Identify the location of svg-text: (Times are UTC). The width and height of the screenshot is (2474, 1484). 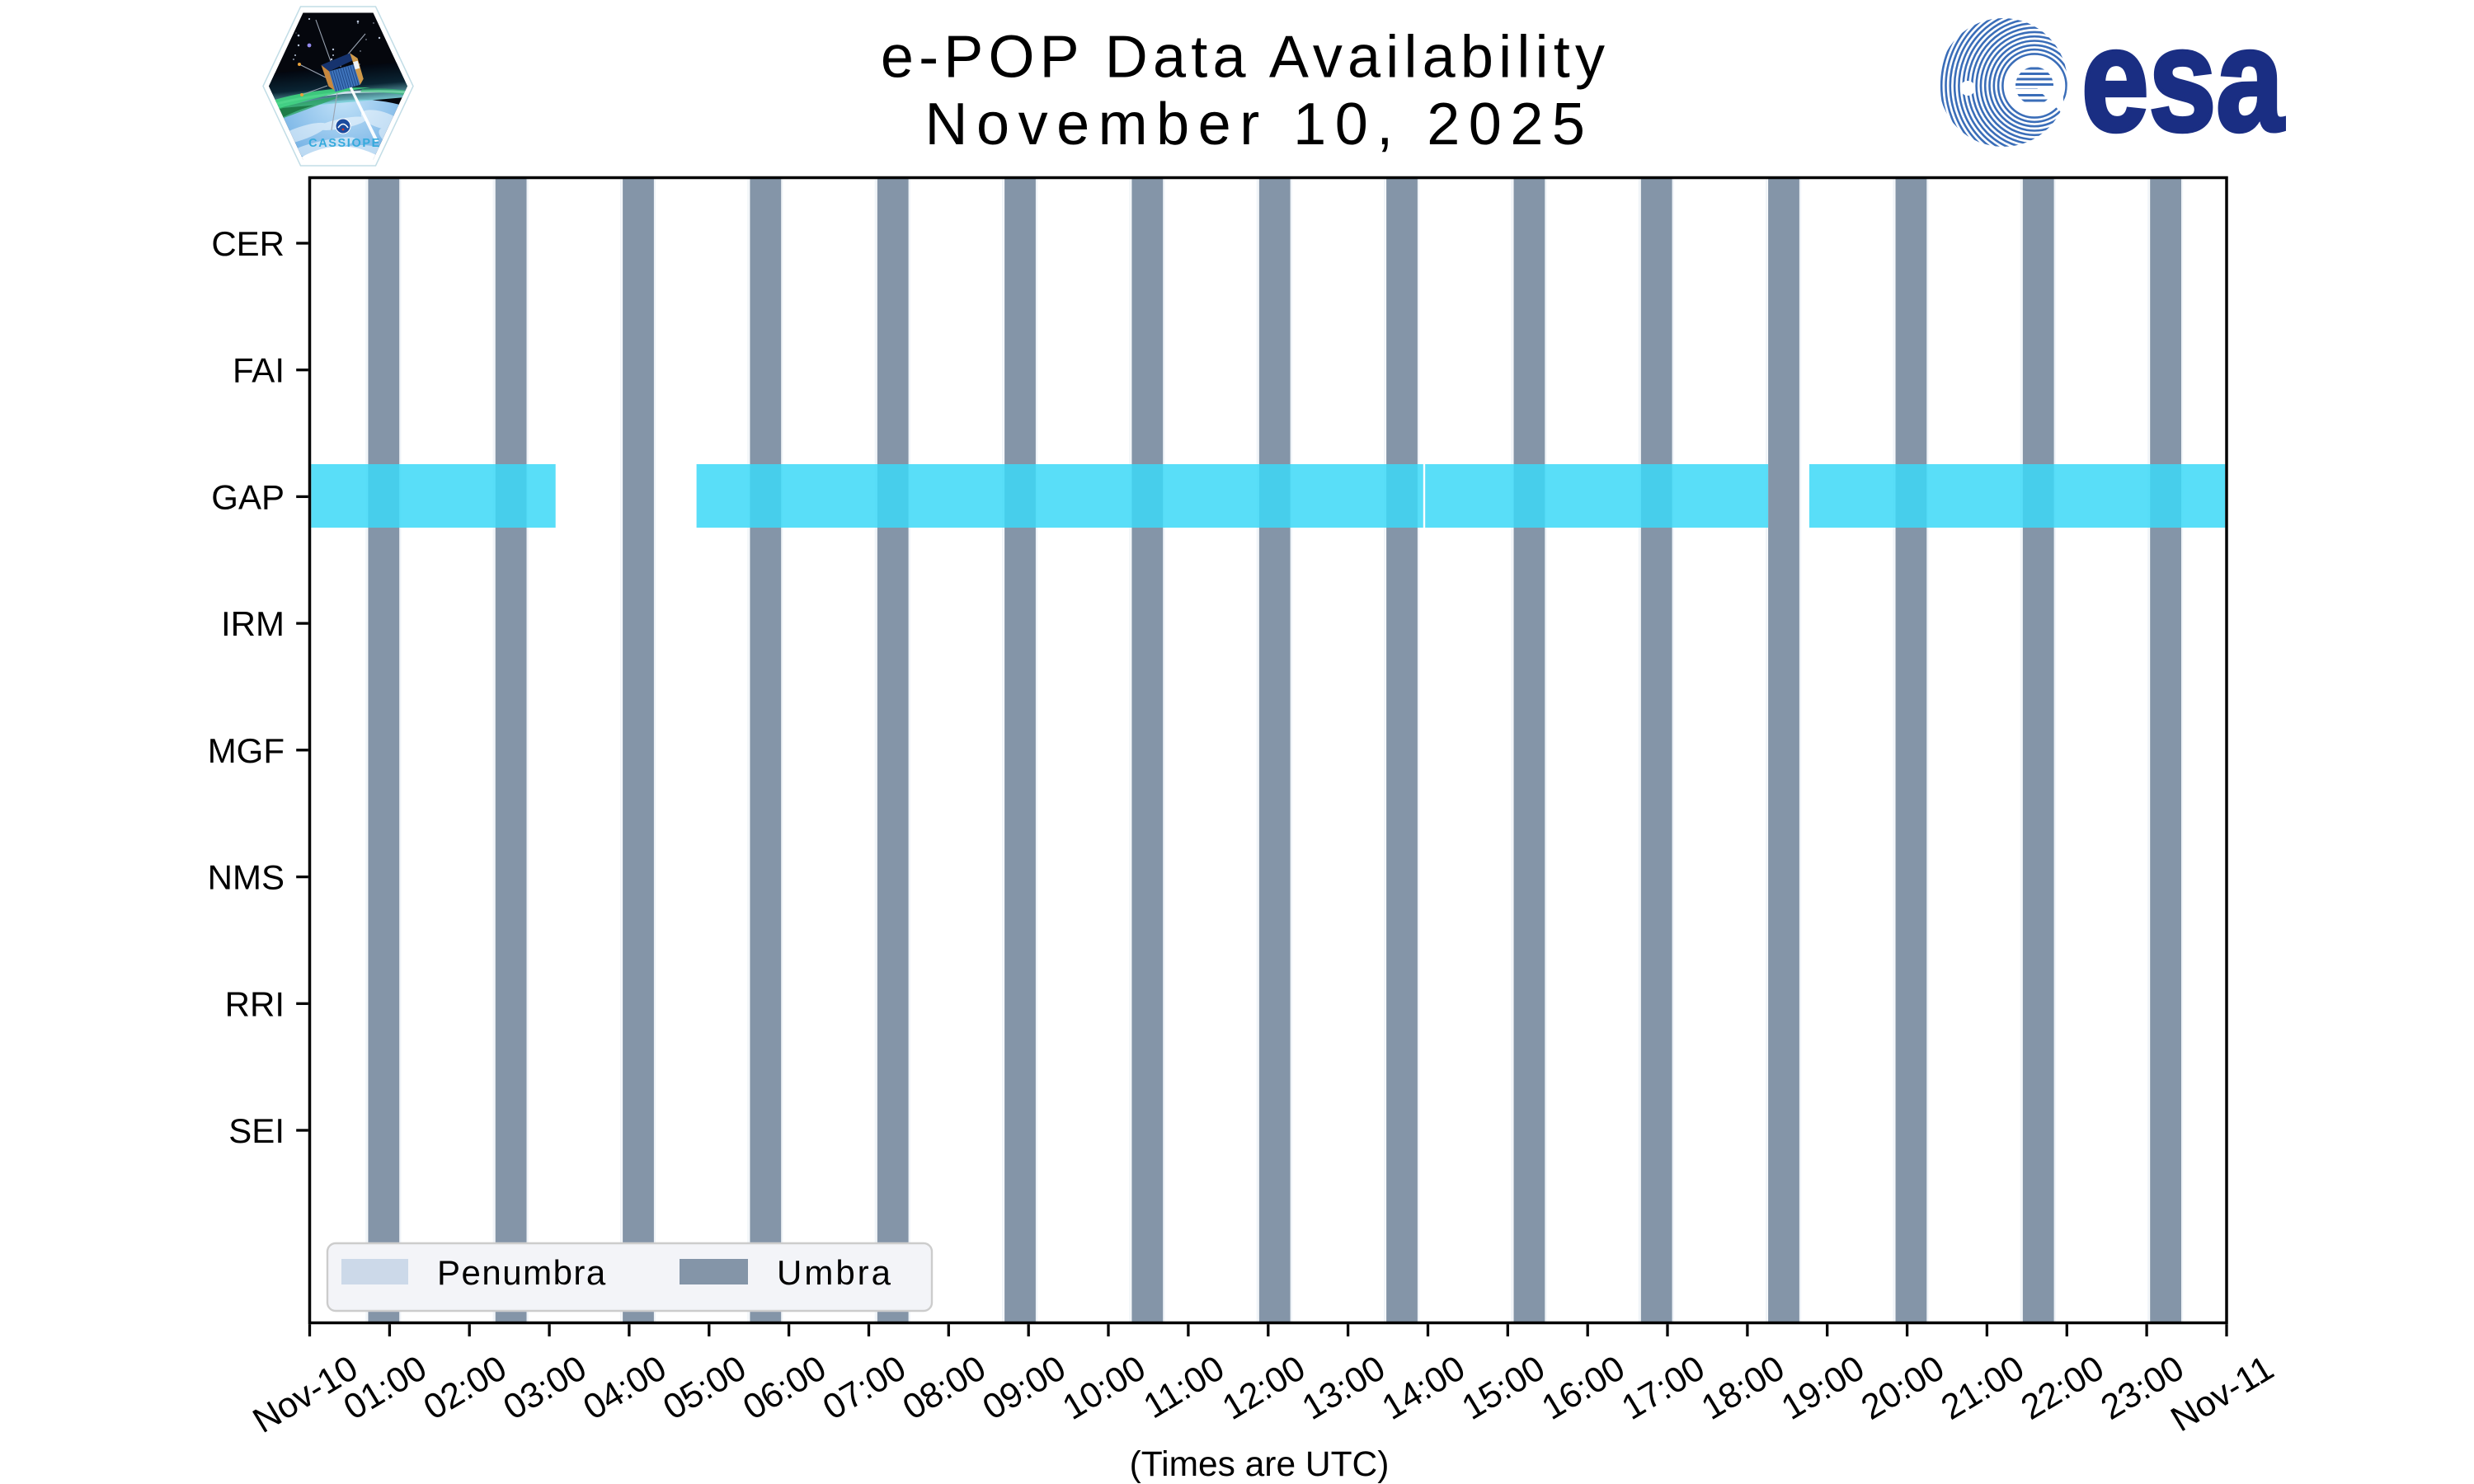
(1260, 1464).